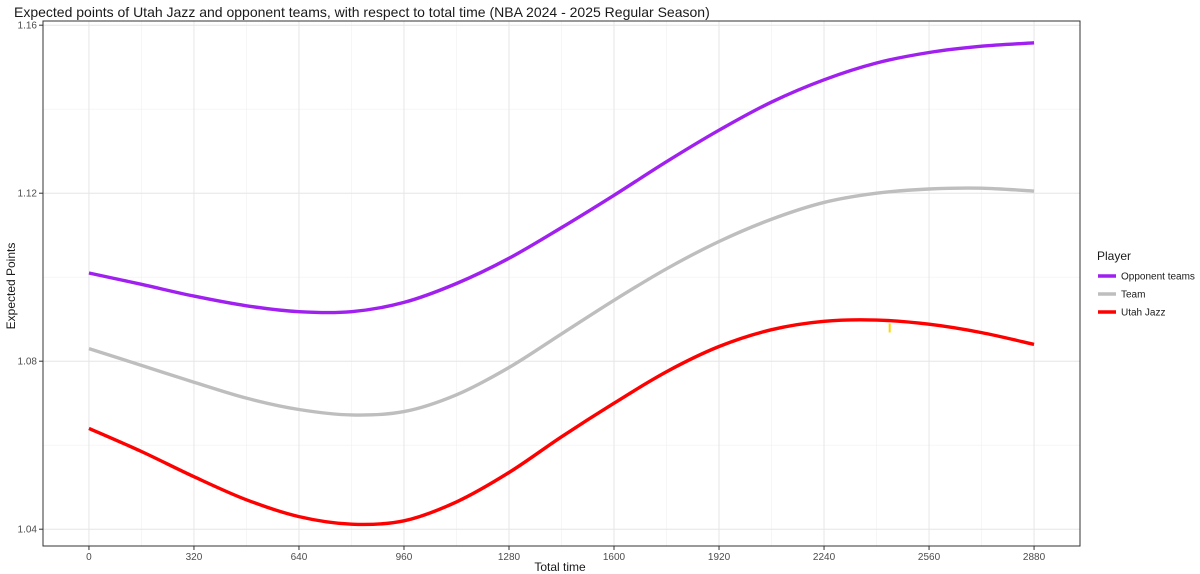 Image resolution: width=1200 pixels, height=574 pixels. I want to click on legend-label: Utah Jazz, so click(1143, 313).